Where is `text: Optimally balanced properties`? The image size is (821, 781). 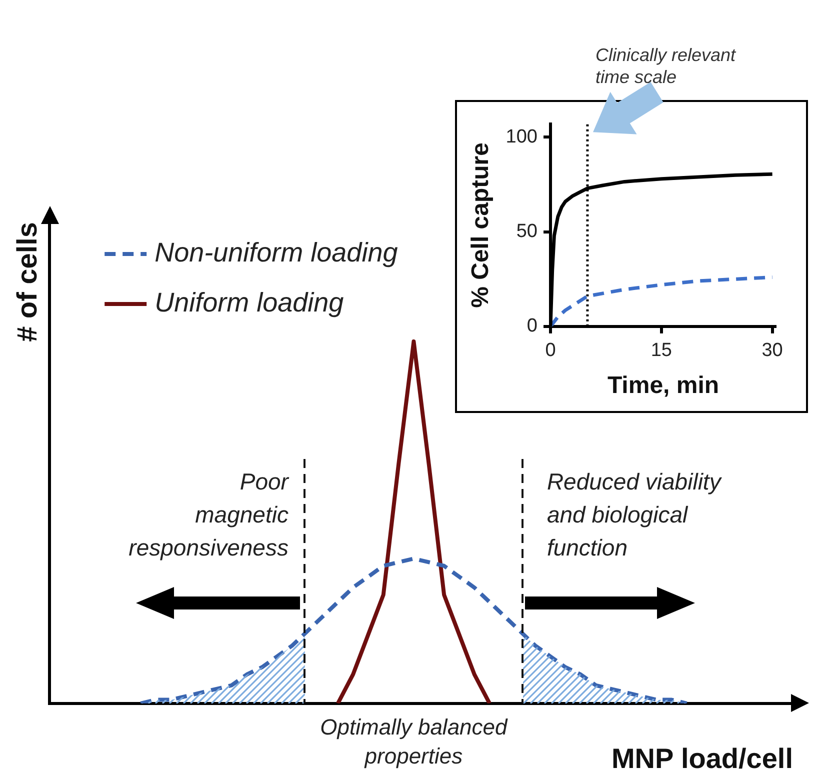 text: Optimally balanced properties is located at coordinates (414, 741).